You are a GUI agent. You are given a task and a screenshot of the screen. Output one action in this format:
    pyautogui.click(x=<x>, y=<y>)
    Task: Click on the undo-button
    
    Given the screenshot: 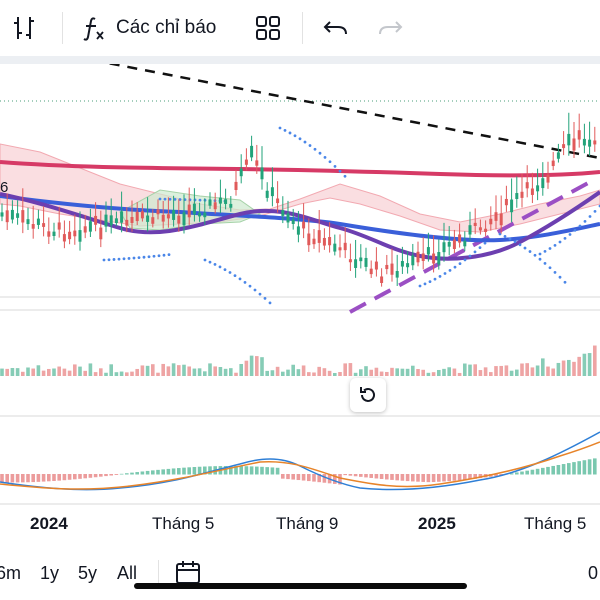 What is the action you would take?
    pyautogui.click(x=336, y=28)
    